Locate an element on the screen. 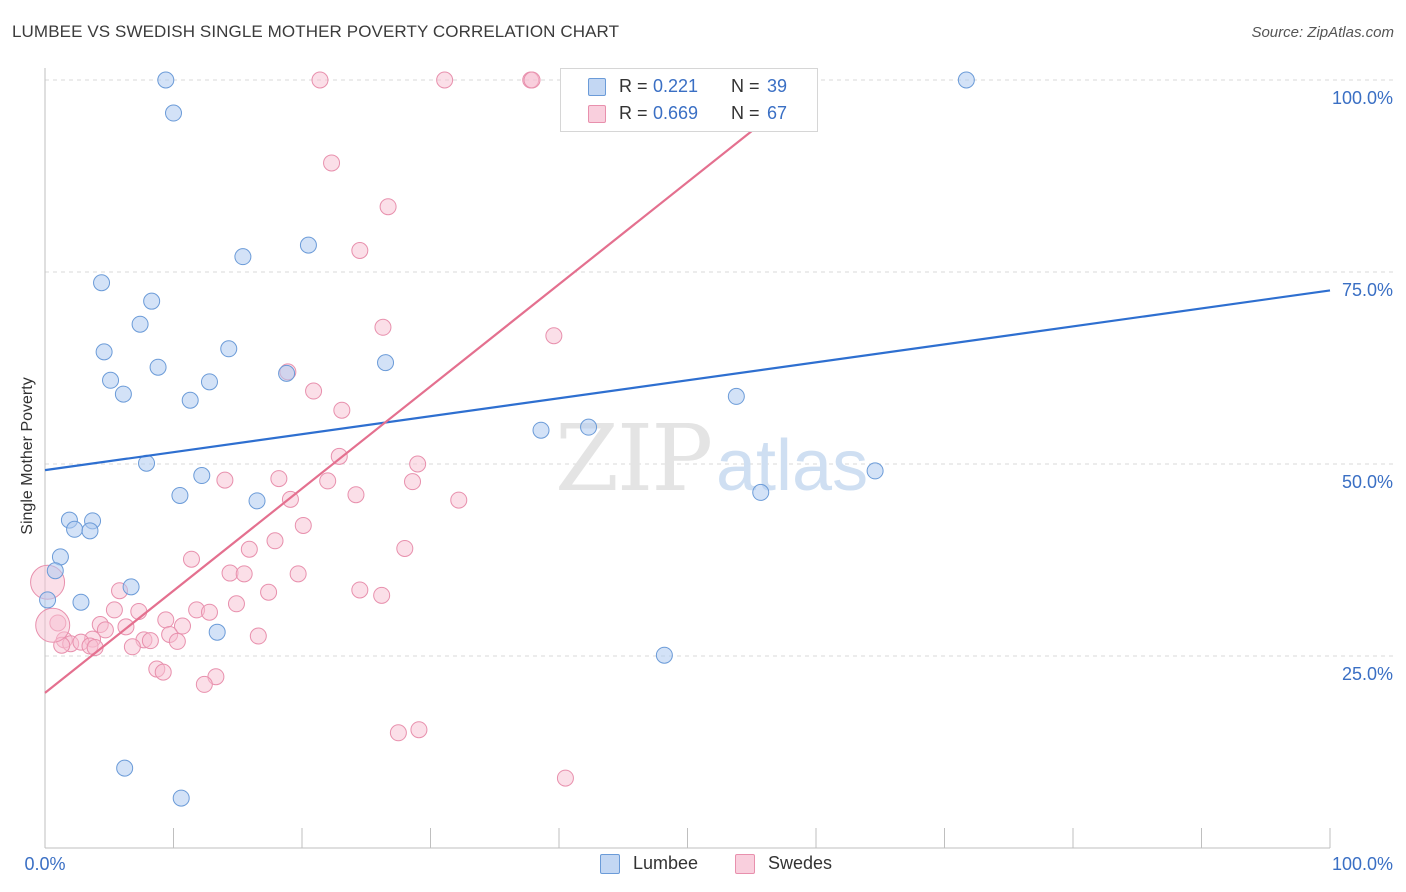 The height and width of the screenshot is (892, 1406). lumbee-legend-label: Lumbee is located at coordinates (666, 863).